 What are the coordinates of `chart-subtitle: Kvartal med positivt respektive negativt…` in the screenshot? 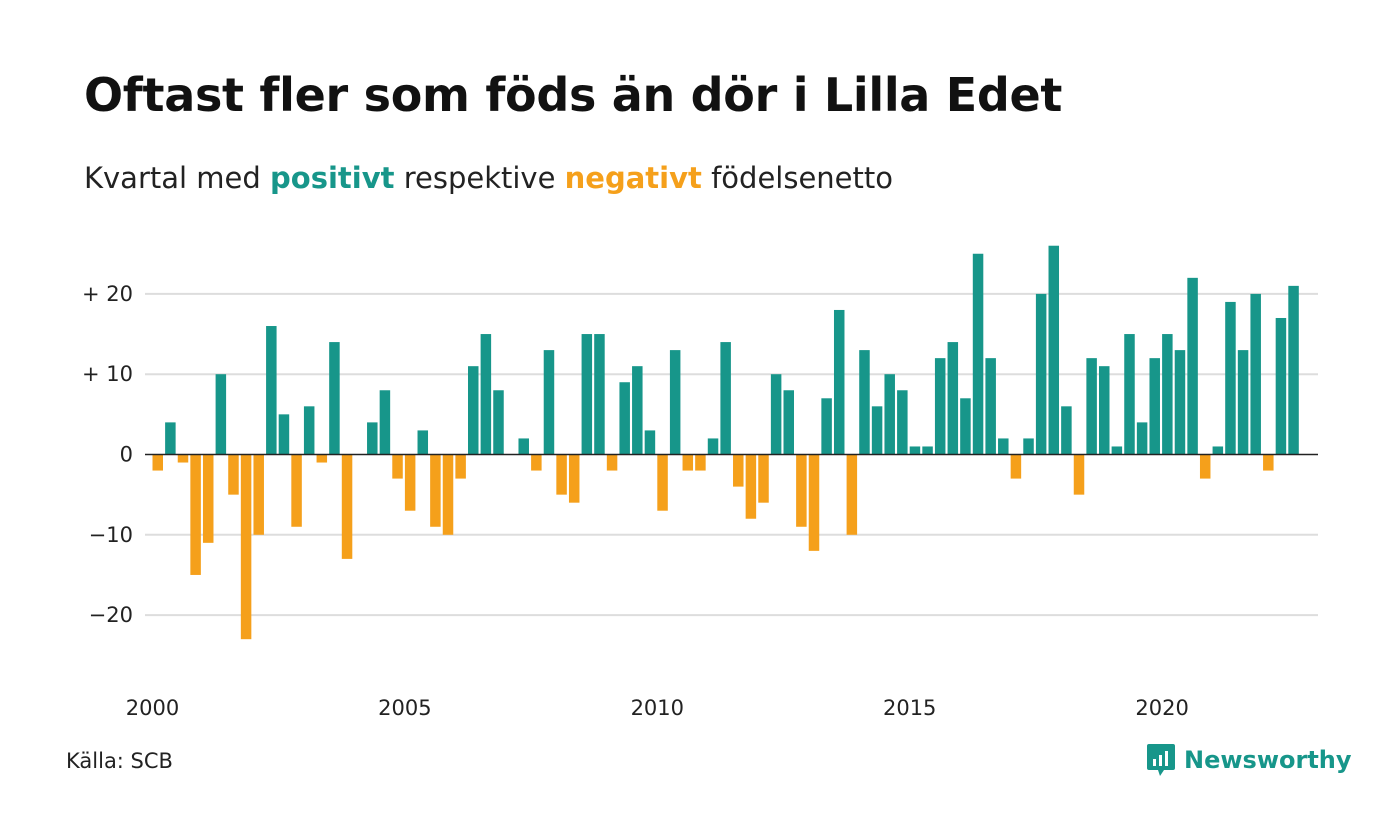 It's located at (488, 178).